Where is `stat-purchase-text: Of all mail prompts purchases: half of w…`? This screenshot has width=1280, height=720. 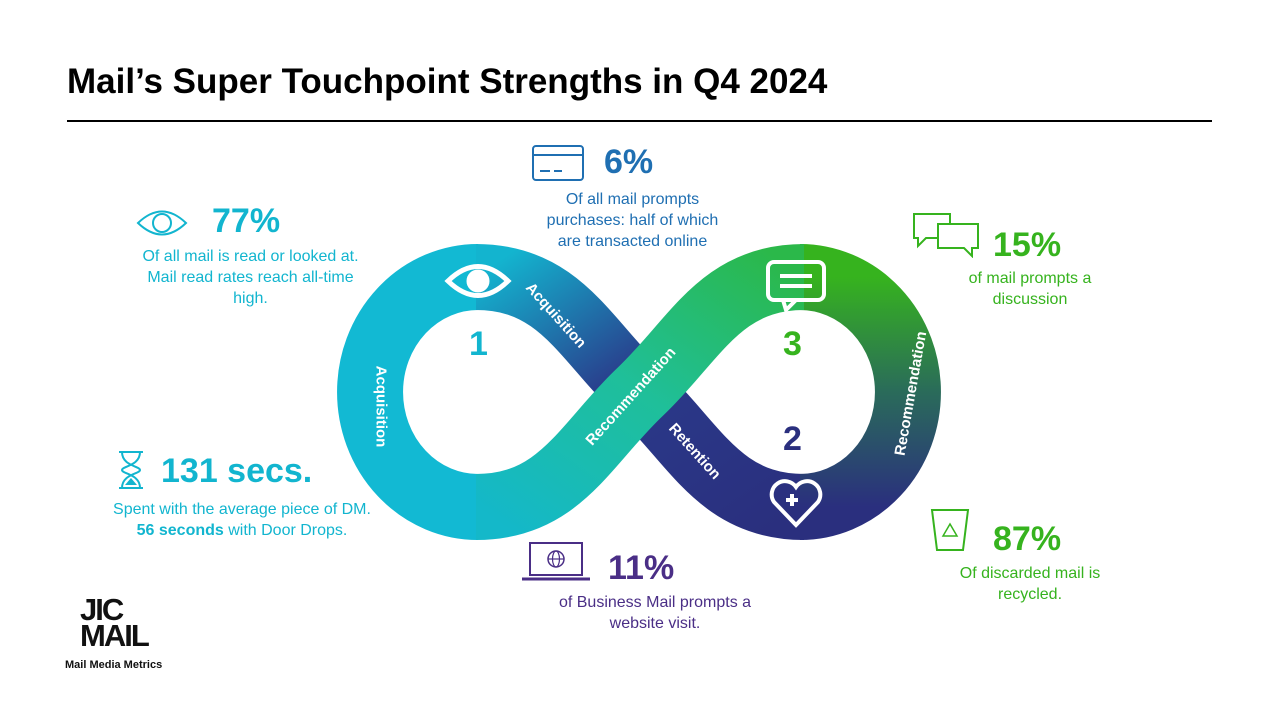 stat-purchase-text: Of all mail prompts purchases: half of w… is located at coordinates (632, 220).